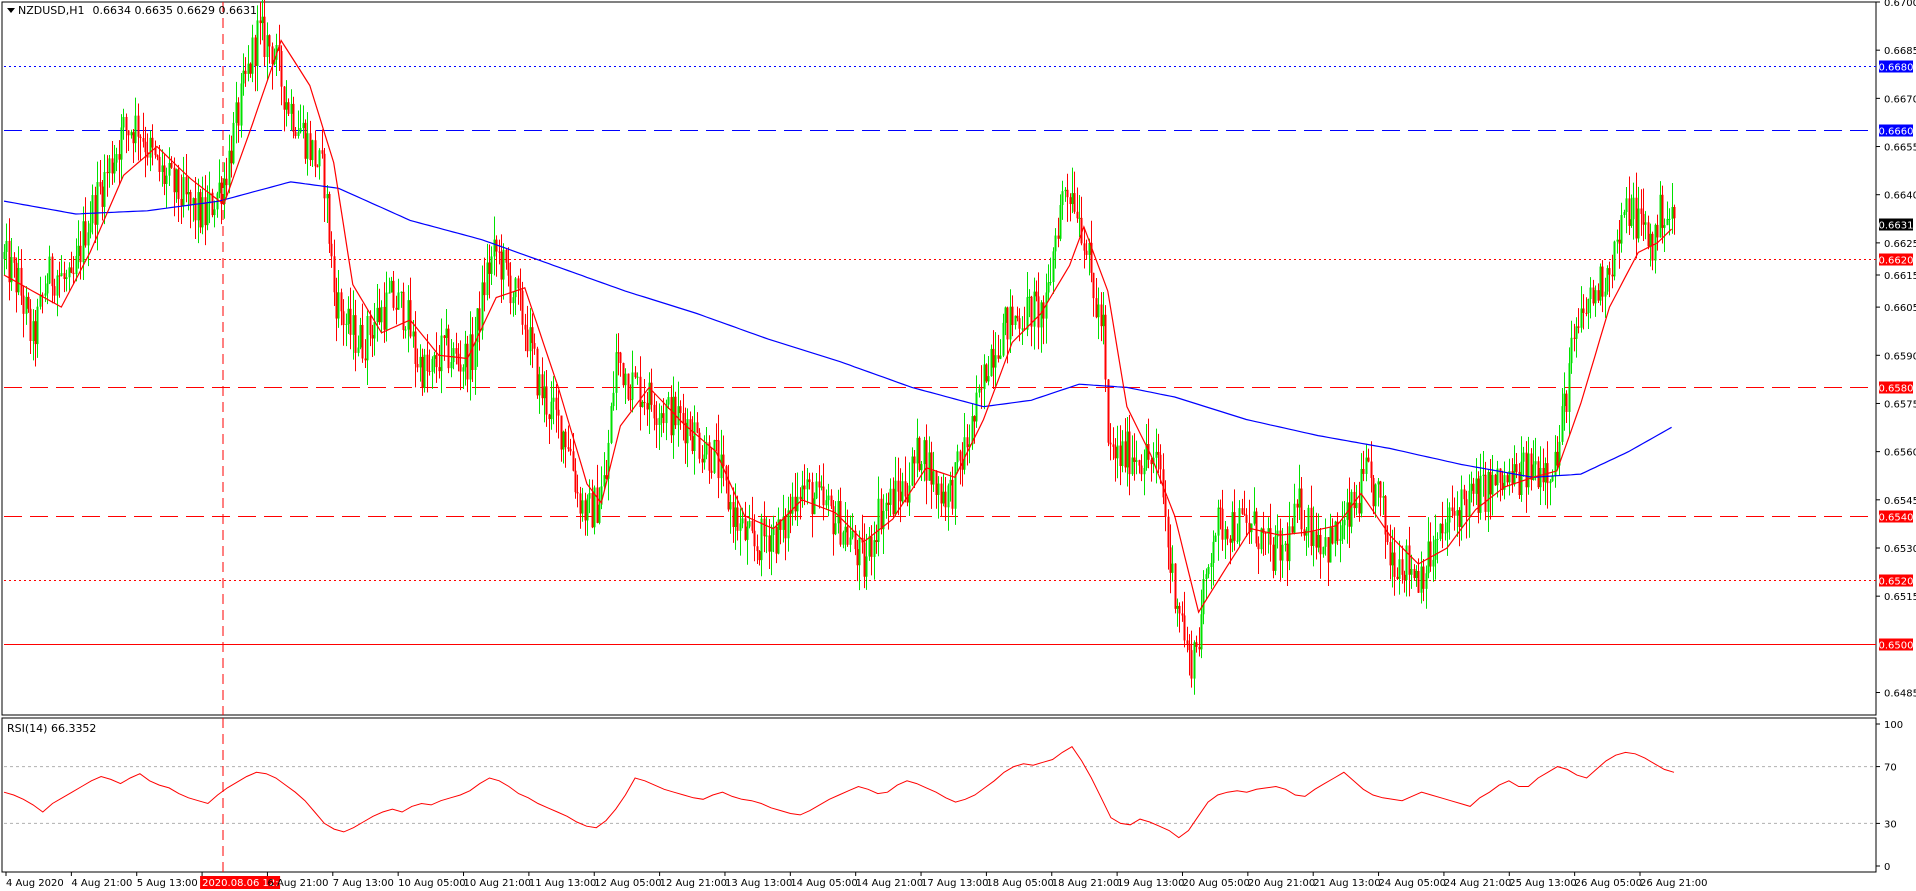 Image resolution: width=1916 pixels, height=891 pixels. I want to click on time-axis-label: 18 Aug 21:00, so click(1085, 883).